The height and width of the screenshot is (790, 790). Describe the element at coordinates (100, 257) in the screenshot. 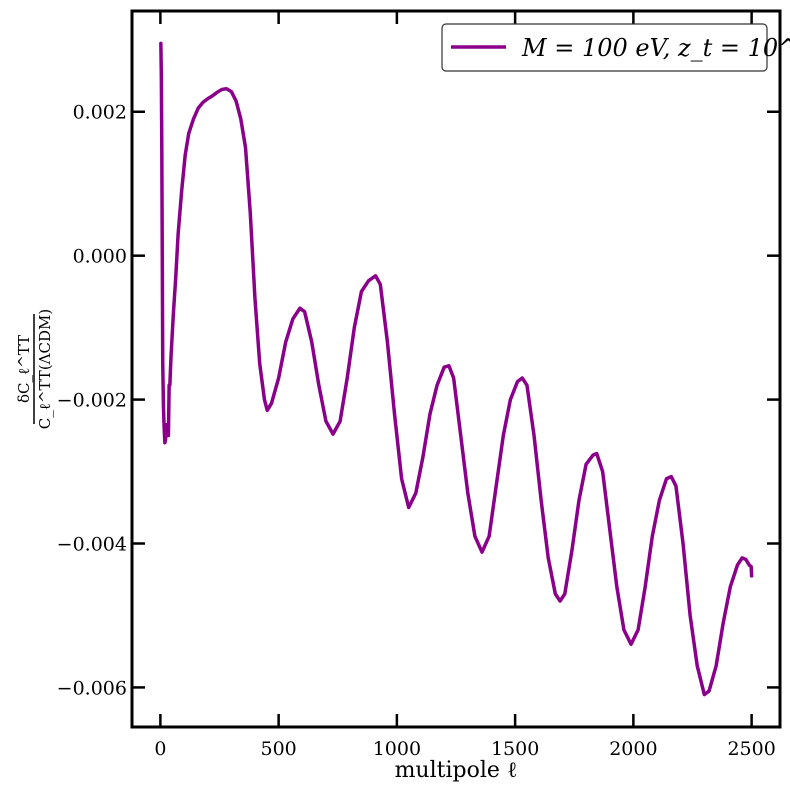

I see `y-tick-label: 0.000` at that location.